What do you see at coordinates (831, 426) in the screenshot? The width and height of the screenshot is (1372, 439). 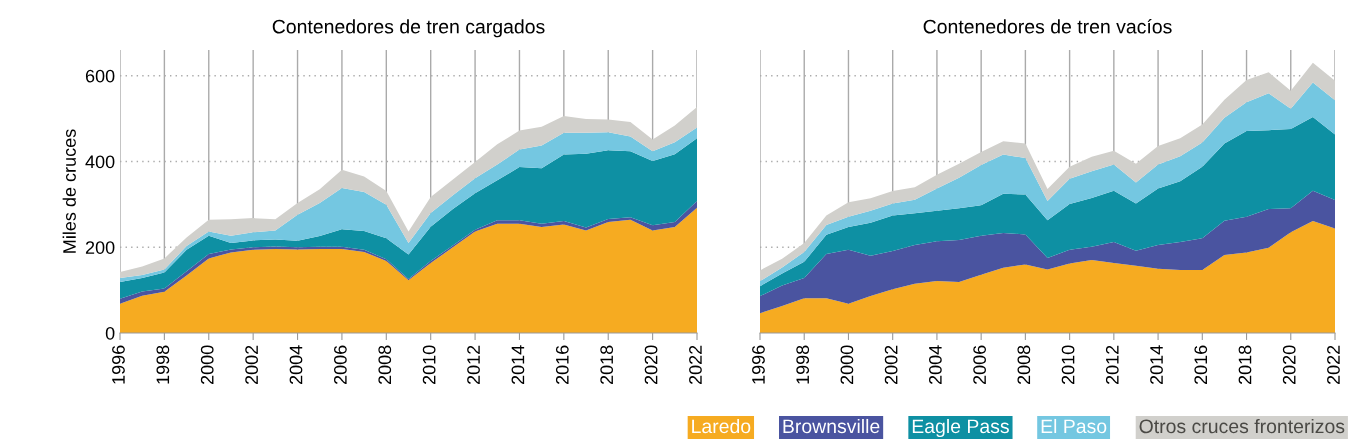 I see `text: Brownsville` at bounding box center [831, 426].